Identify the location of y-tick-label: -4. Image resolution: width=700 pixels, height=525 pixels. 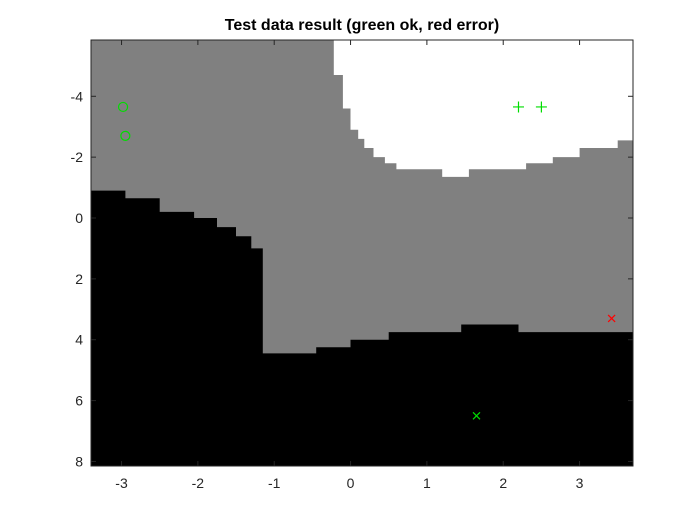
(77, 96).